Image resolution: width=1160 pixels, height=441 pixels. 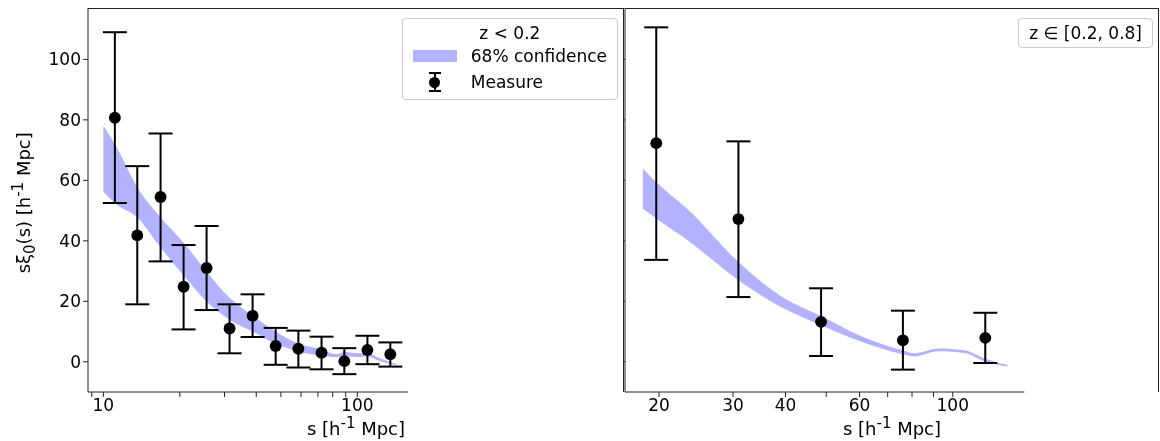 What do you see at coordinates (859, 405) in the screenshot?
I see `x-tick-label: 60` at bounding box center [859, 405].